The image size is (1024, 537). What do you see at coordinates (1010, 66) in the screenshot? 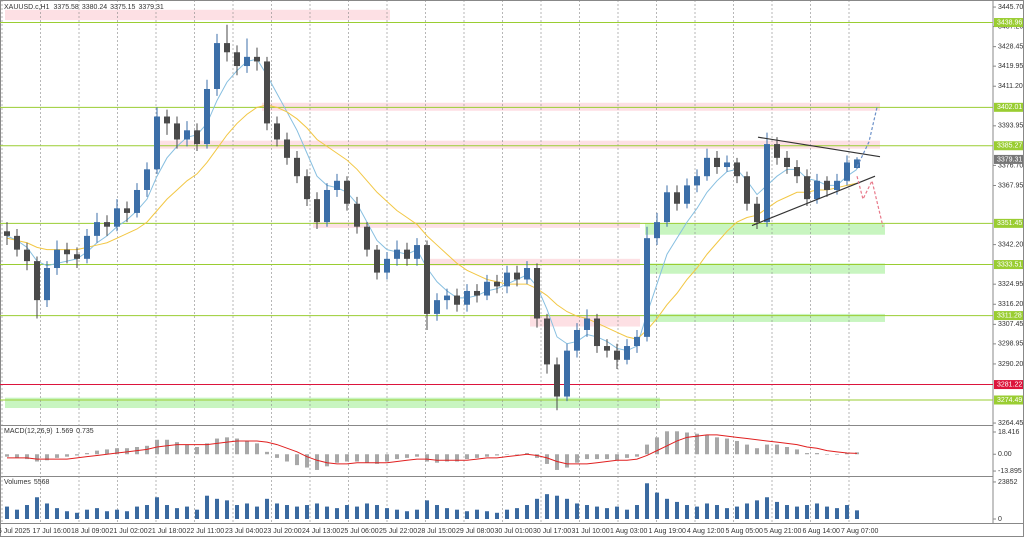
I see `y-tick-label: 3419.95` at bounding box center [1010, 66].